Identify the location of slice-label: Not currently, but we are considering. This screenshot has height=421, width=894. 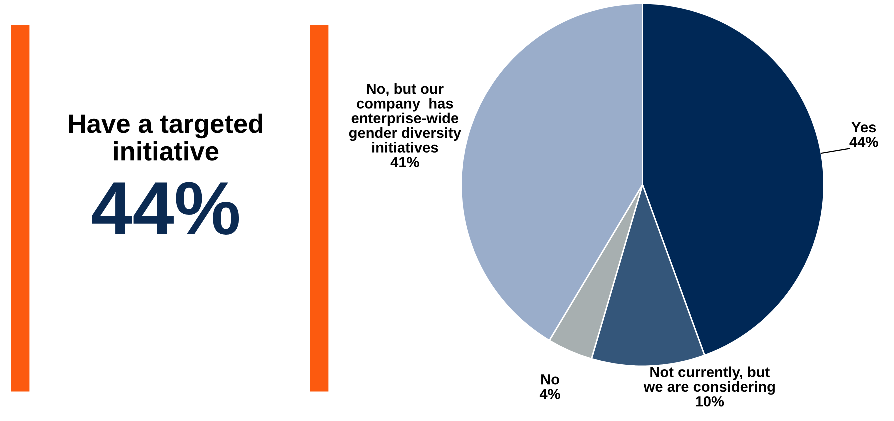
(709, 381).